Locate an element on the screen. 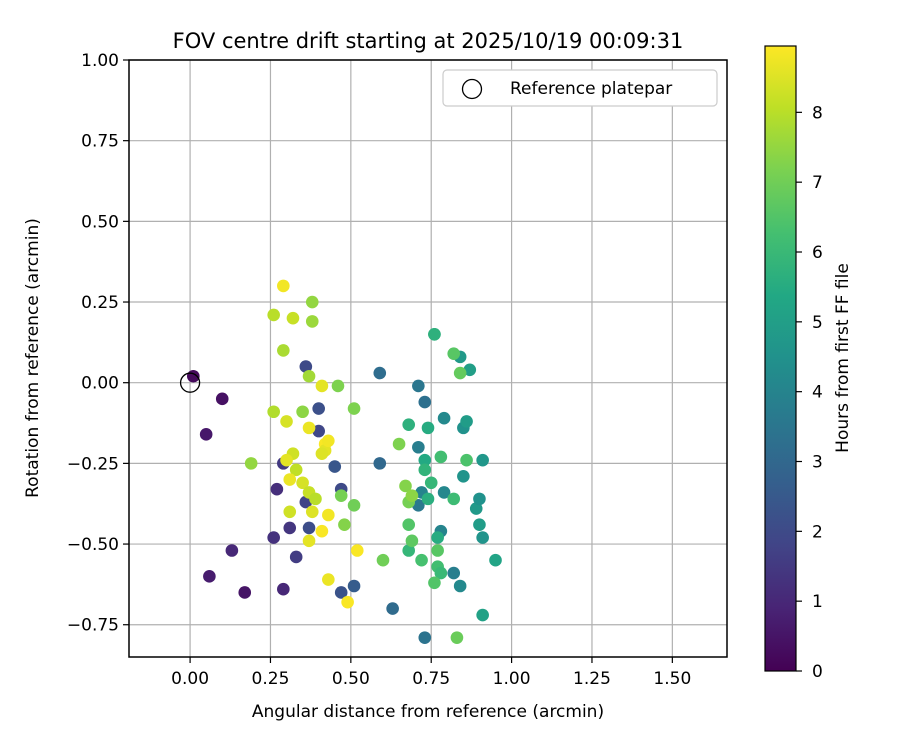 The width and height of the screenshot is (900, 750). y-tick-label: 0.75 is located at coordinates (100, 142).